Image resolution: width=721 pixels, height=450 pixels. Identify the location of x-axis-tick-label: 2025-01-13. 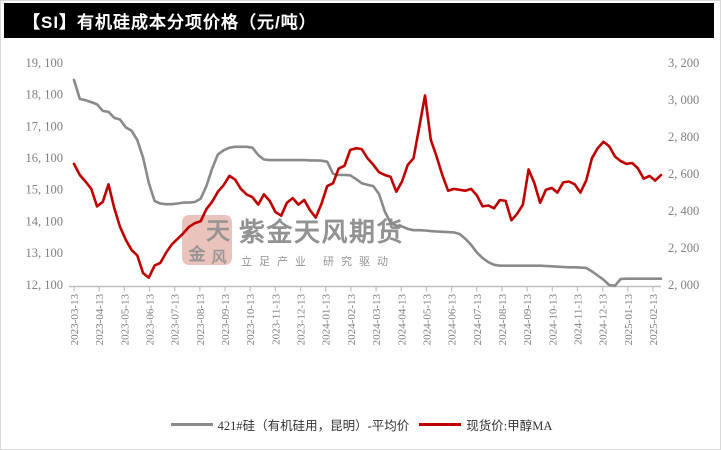
(629, 320).